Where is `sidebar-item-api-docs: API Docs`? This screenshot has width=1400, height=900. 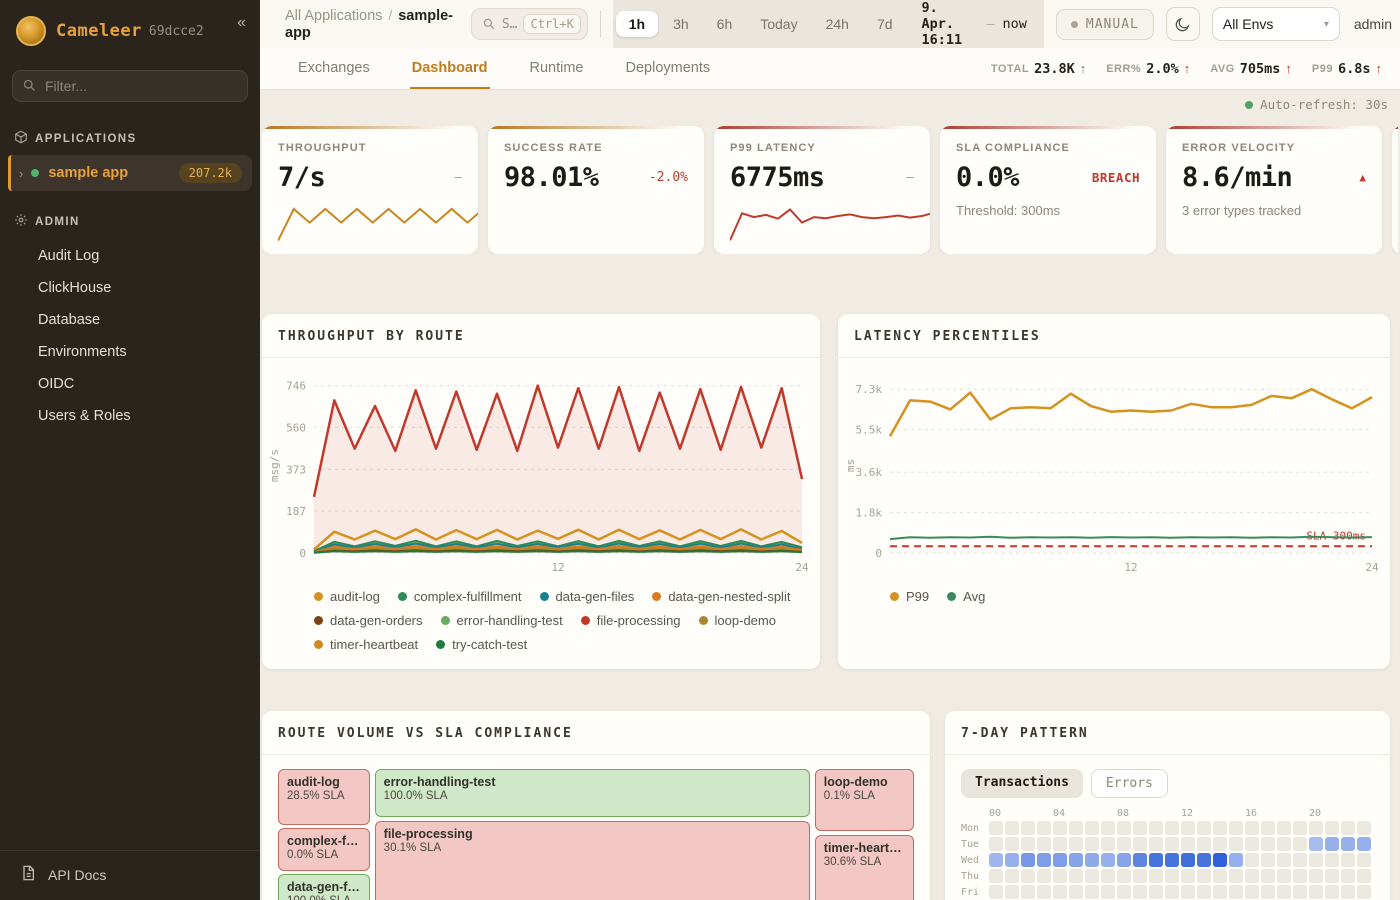
sidebar-item-api-docs: API Docs is located at coordinates (130, 875).